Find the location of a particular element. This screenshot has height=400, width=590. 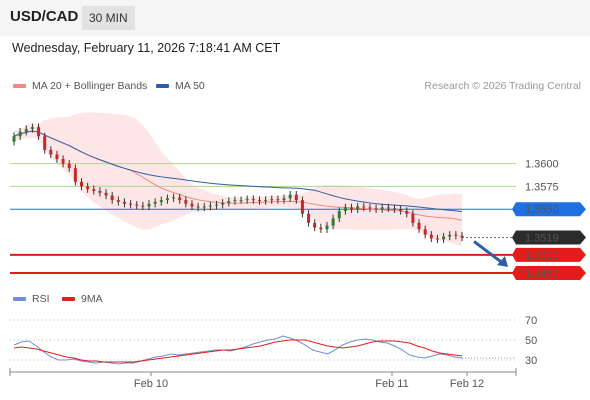

legend-rsi: RSI is located at coordinates (31, 299).